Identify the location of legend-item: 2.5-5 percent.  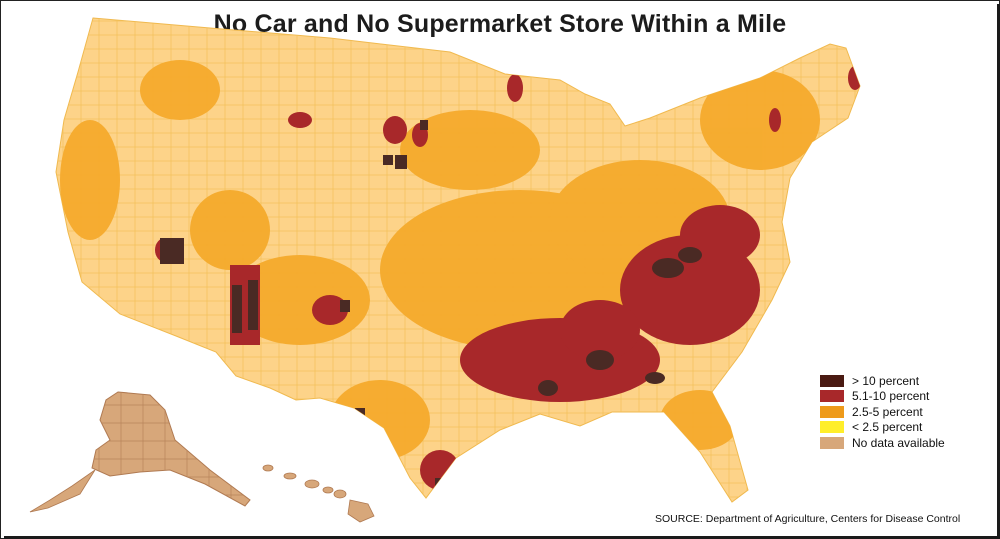
(900, 412).